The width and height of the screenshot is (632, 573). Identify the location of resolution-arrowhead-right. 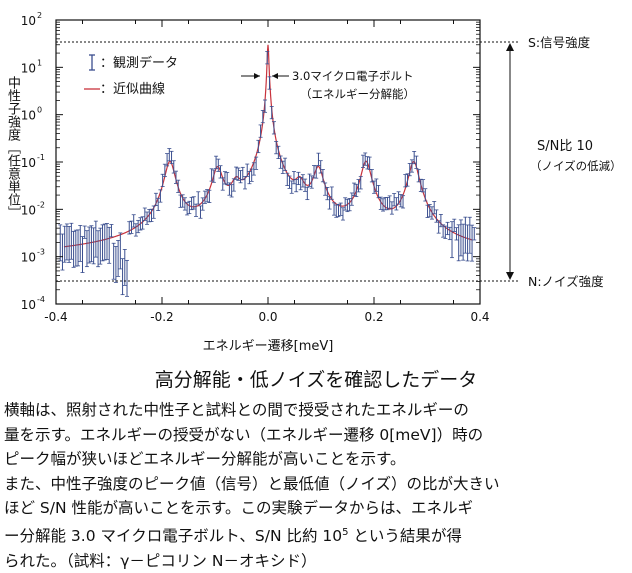
(275, 76).